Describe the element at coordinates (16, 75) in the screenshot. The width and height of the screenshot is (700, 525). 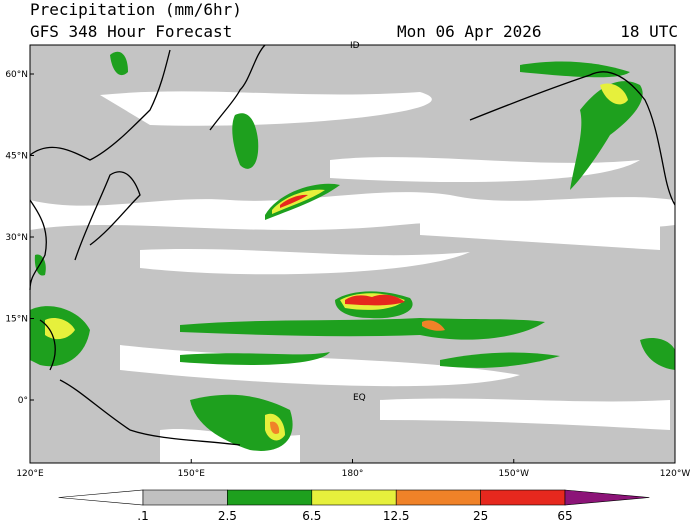
I see `lat-tick-label: 60°N` at that location.